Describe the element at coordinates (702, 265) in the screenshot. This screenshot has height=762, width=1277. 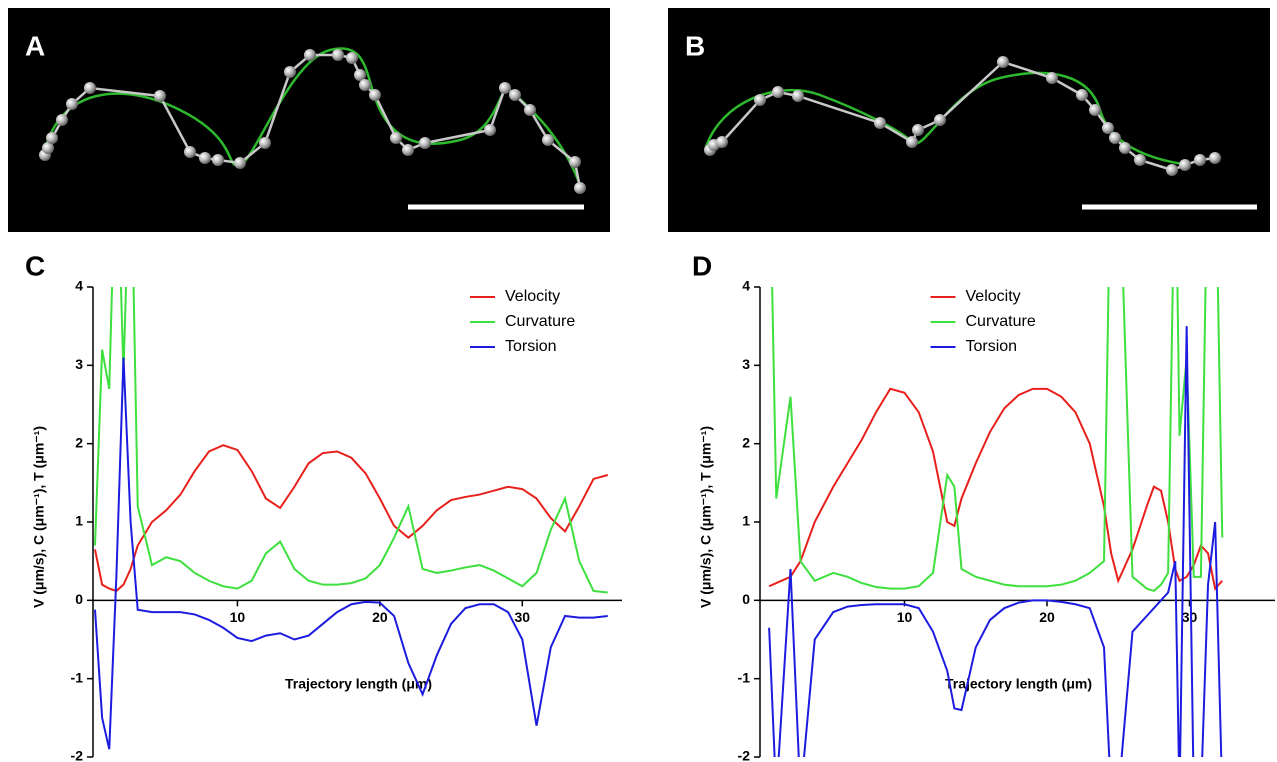
I see `panel-label: D` at that location.